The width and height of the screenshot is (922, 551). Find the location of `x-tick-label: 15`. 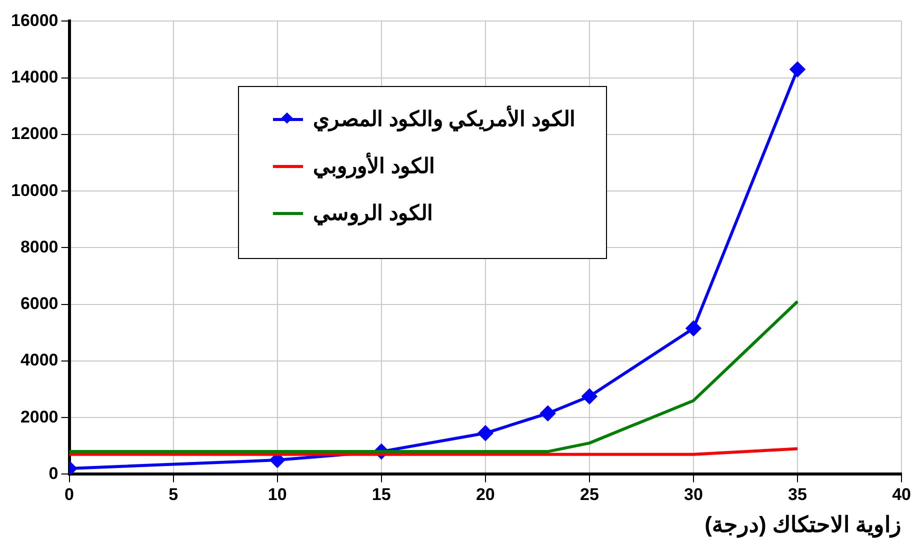

x-tick-label: 15 is located at coordinates (381, 494).